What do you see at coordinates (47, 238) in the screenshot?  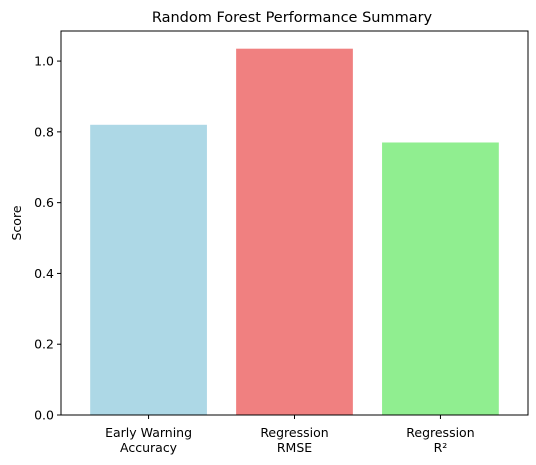 I see `y-axis: 0.0 0.2 0.4 0.6 0.8 1.0` at bounding box center [47, 238].